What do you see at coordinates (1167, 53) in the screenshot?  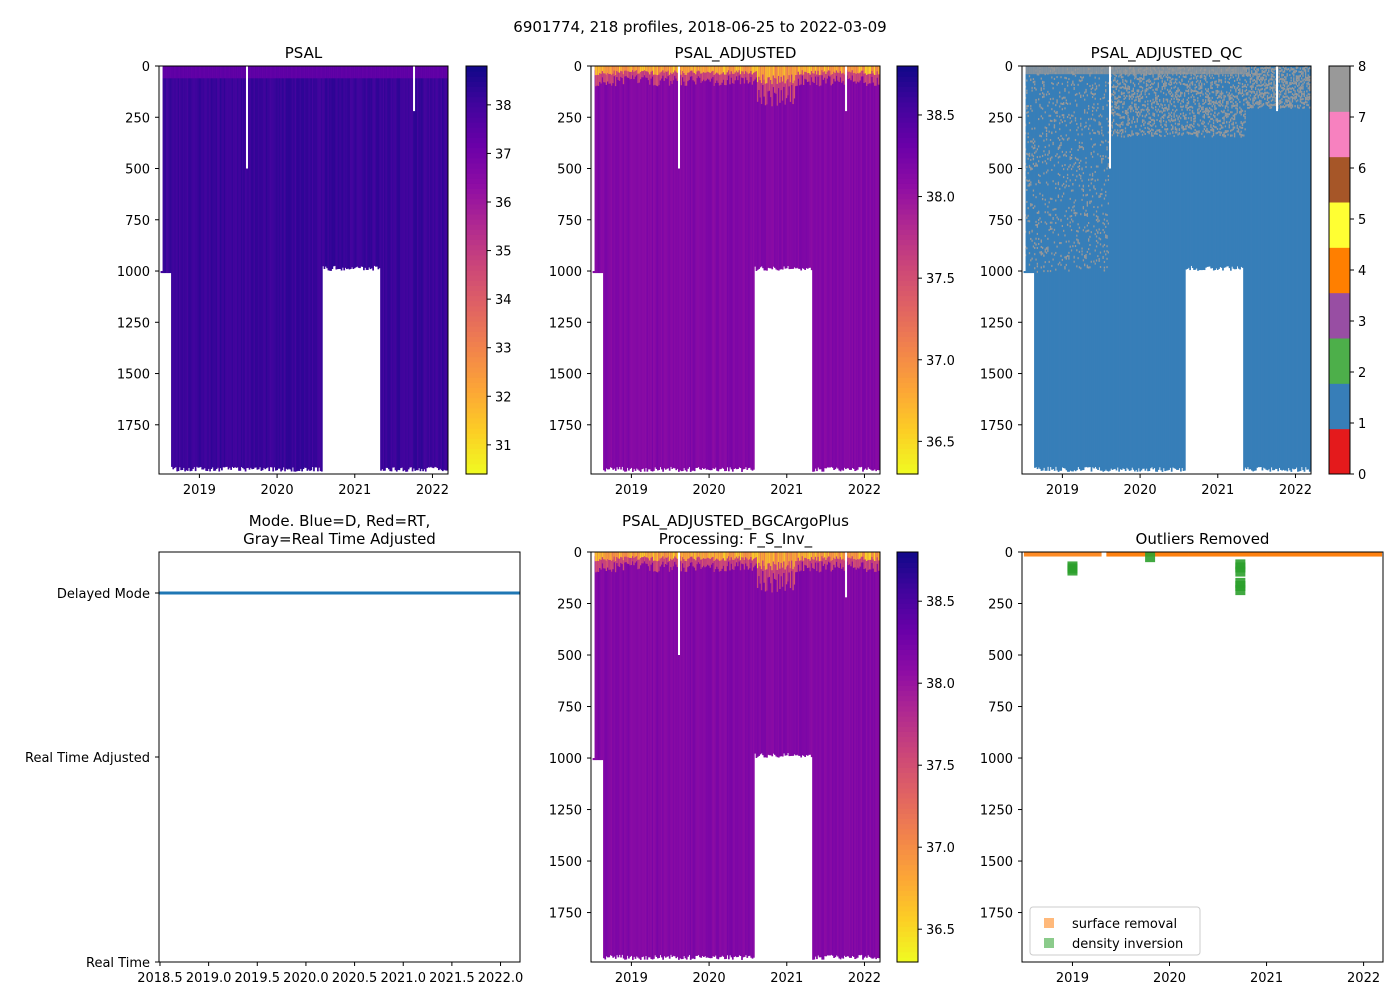 I see `panel-title: PSAL_ADJUSTED_QC` at bounding box center [1167, 53].